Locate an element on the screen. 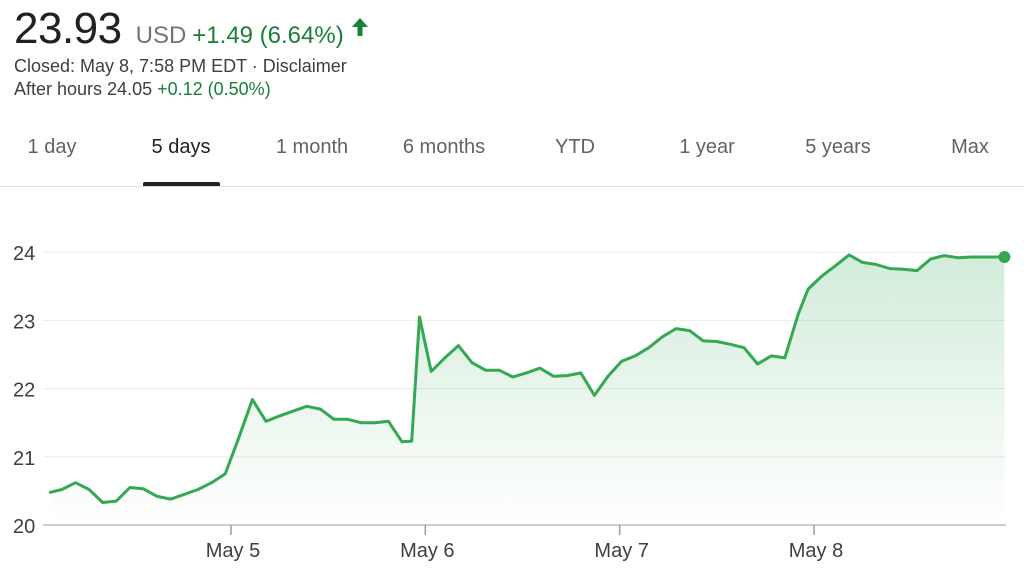 The width and height of the screenshot is (1024, 571). y-tick-label: 22 is located at coordinates (24, 391).